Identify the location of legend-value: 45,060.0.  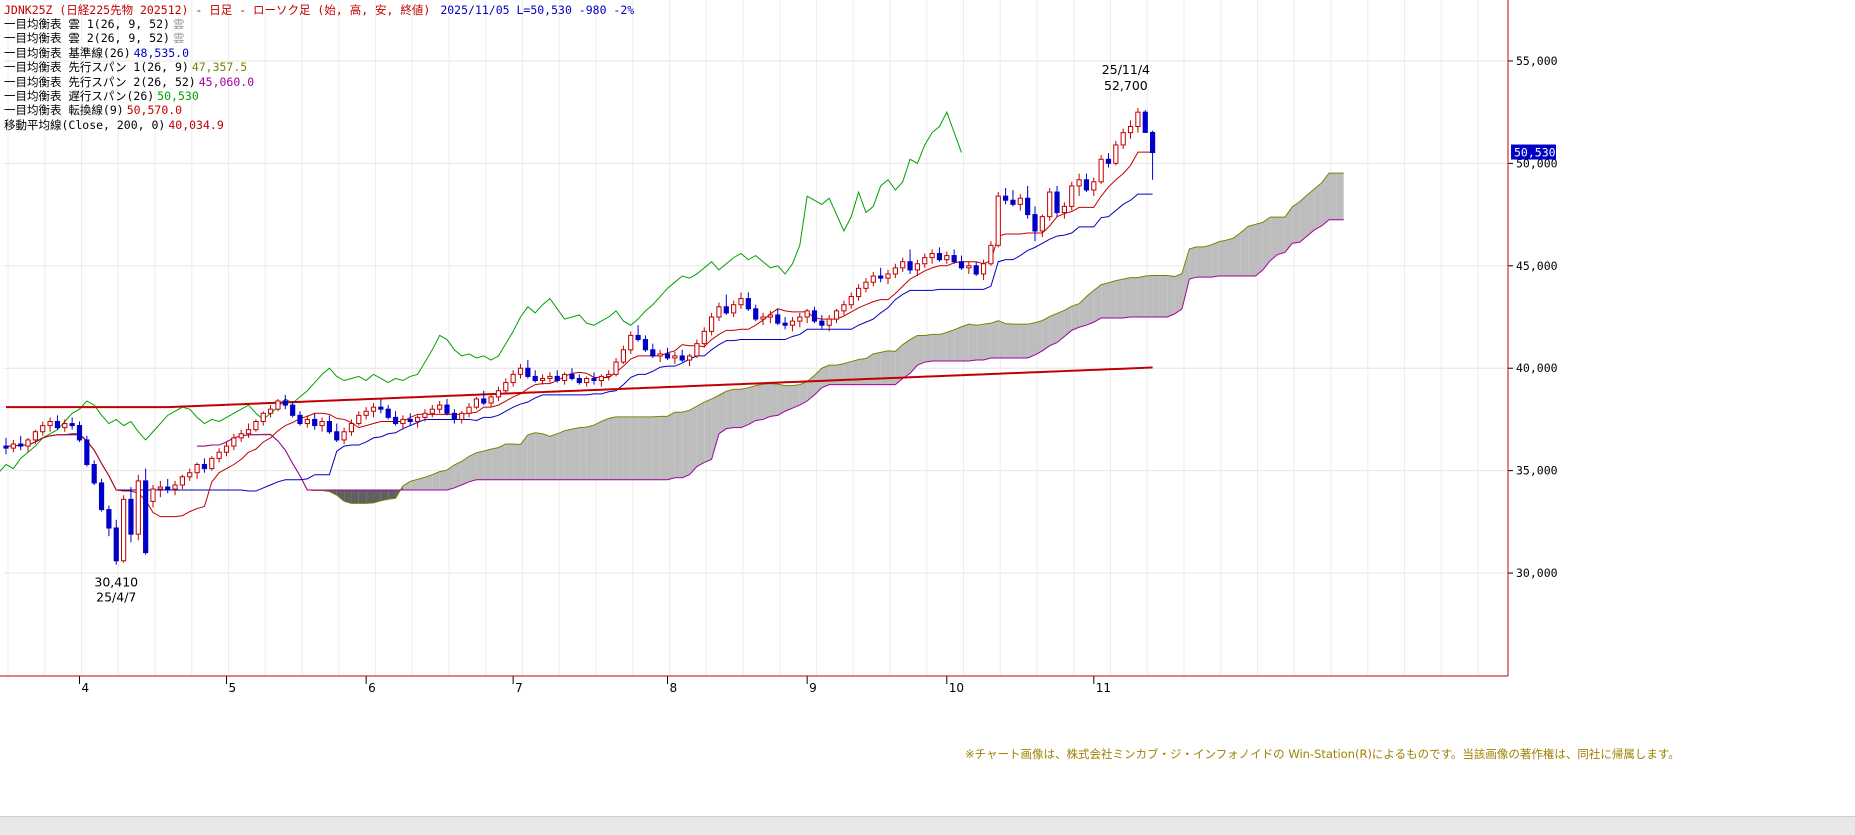
(226, 81).